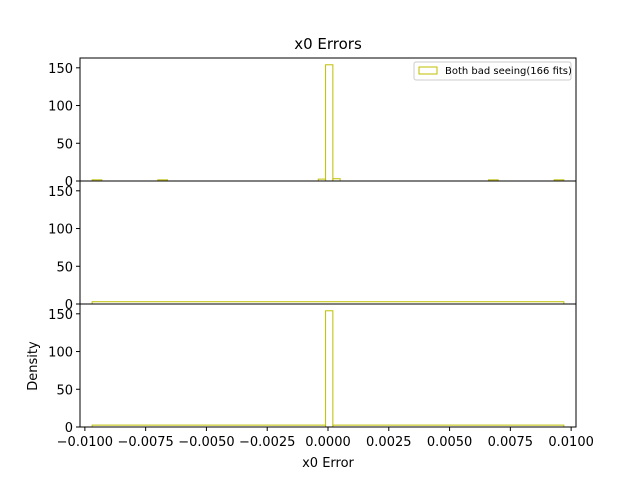 This screenshot has width=640, height=484. Describe the element at coordinates (267, 442) in the screenshot. I see `x-tick-label-3: −0.0025` at that location.